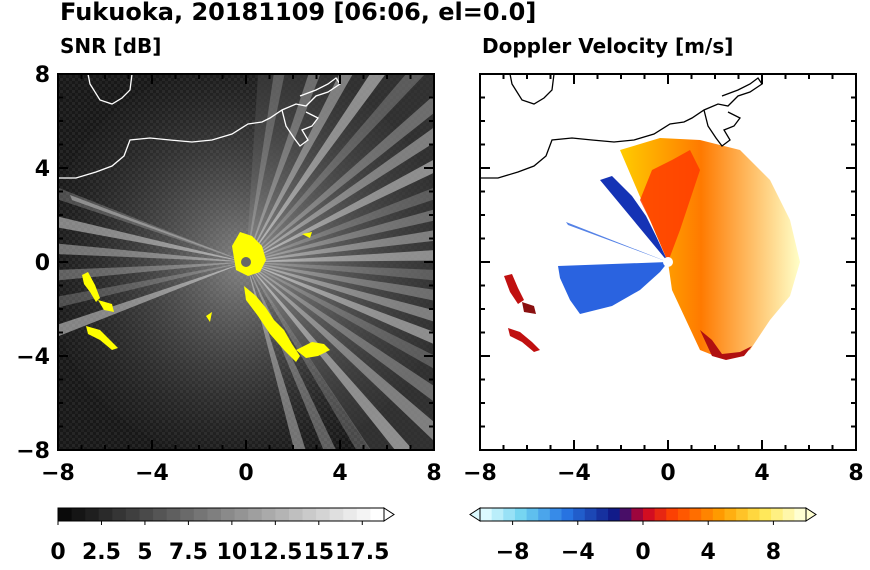  Describe the element at coordinates (708, 552) in the screenshot. I see `colorbar-tick-label: 4` at that location.